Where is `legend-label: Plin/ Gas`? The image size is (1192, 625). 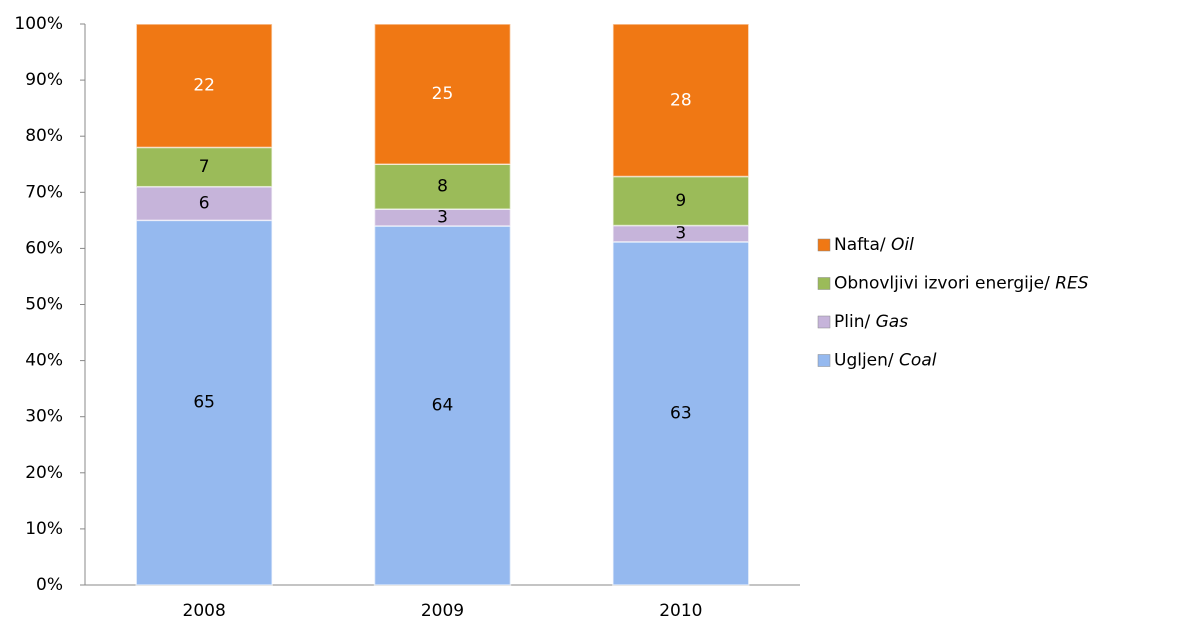 legend-label: Plin/ Gas is located at coordinates (871, 322).